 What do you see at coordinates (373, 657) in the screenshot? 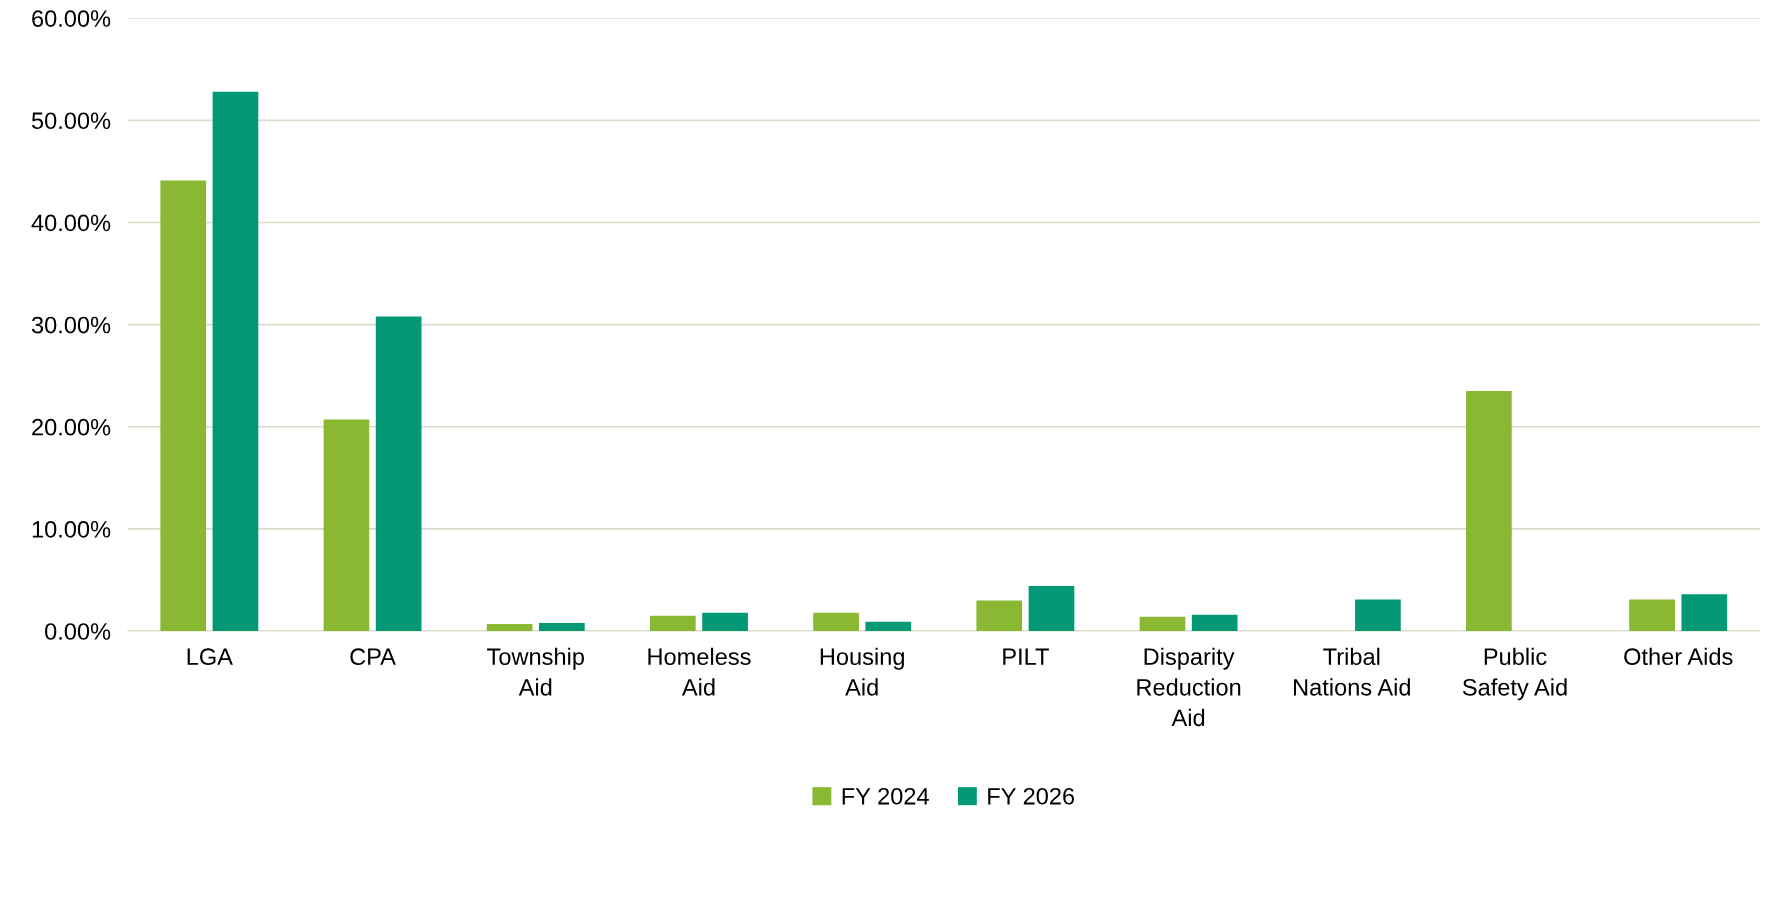
I see `x-tick-label: CPA` at bounding box center [373, 657].